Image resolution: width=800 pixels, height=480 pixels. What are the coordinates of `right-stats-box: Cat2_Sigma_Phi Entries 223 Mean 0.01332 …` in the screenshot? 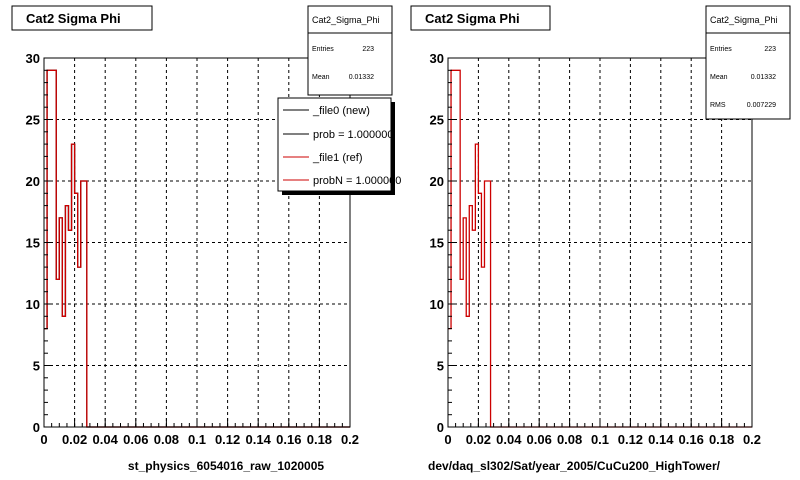 It's located at (748, 62).